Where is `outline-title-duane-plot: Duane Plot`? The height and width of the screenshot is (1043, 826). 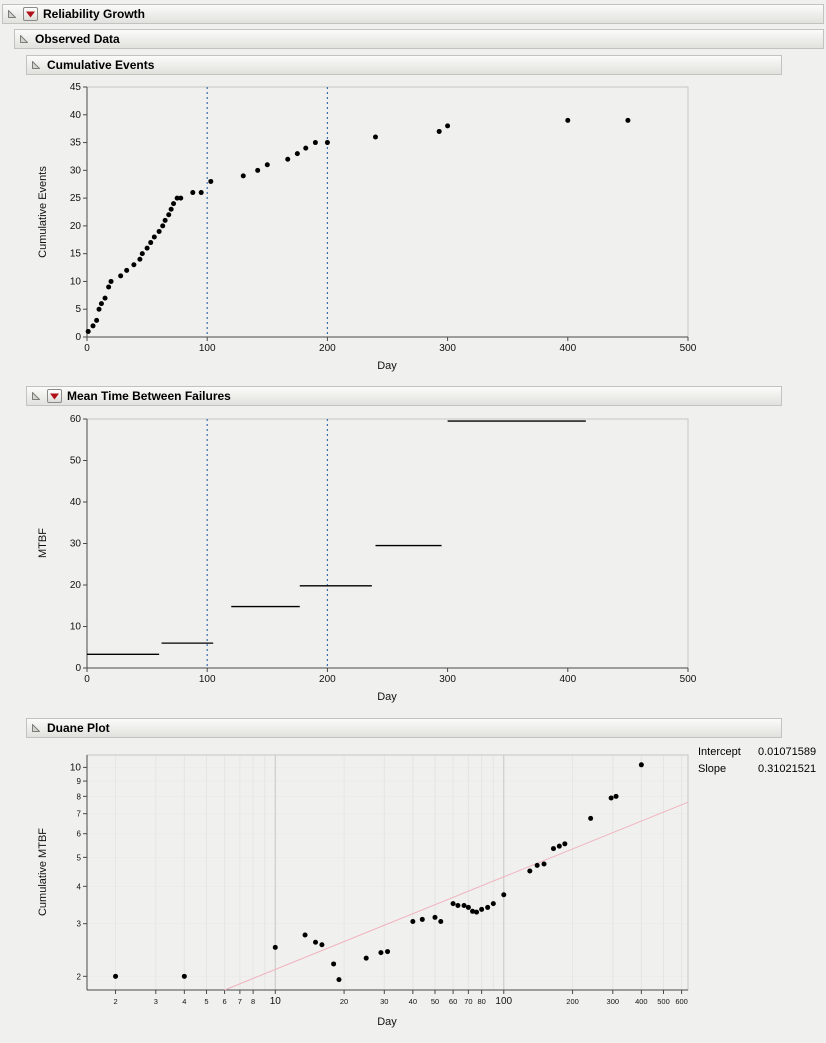 outline-title-duane-plot: Duane Plot is located at coordinates (78, 728).